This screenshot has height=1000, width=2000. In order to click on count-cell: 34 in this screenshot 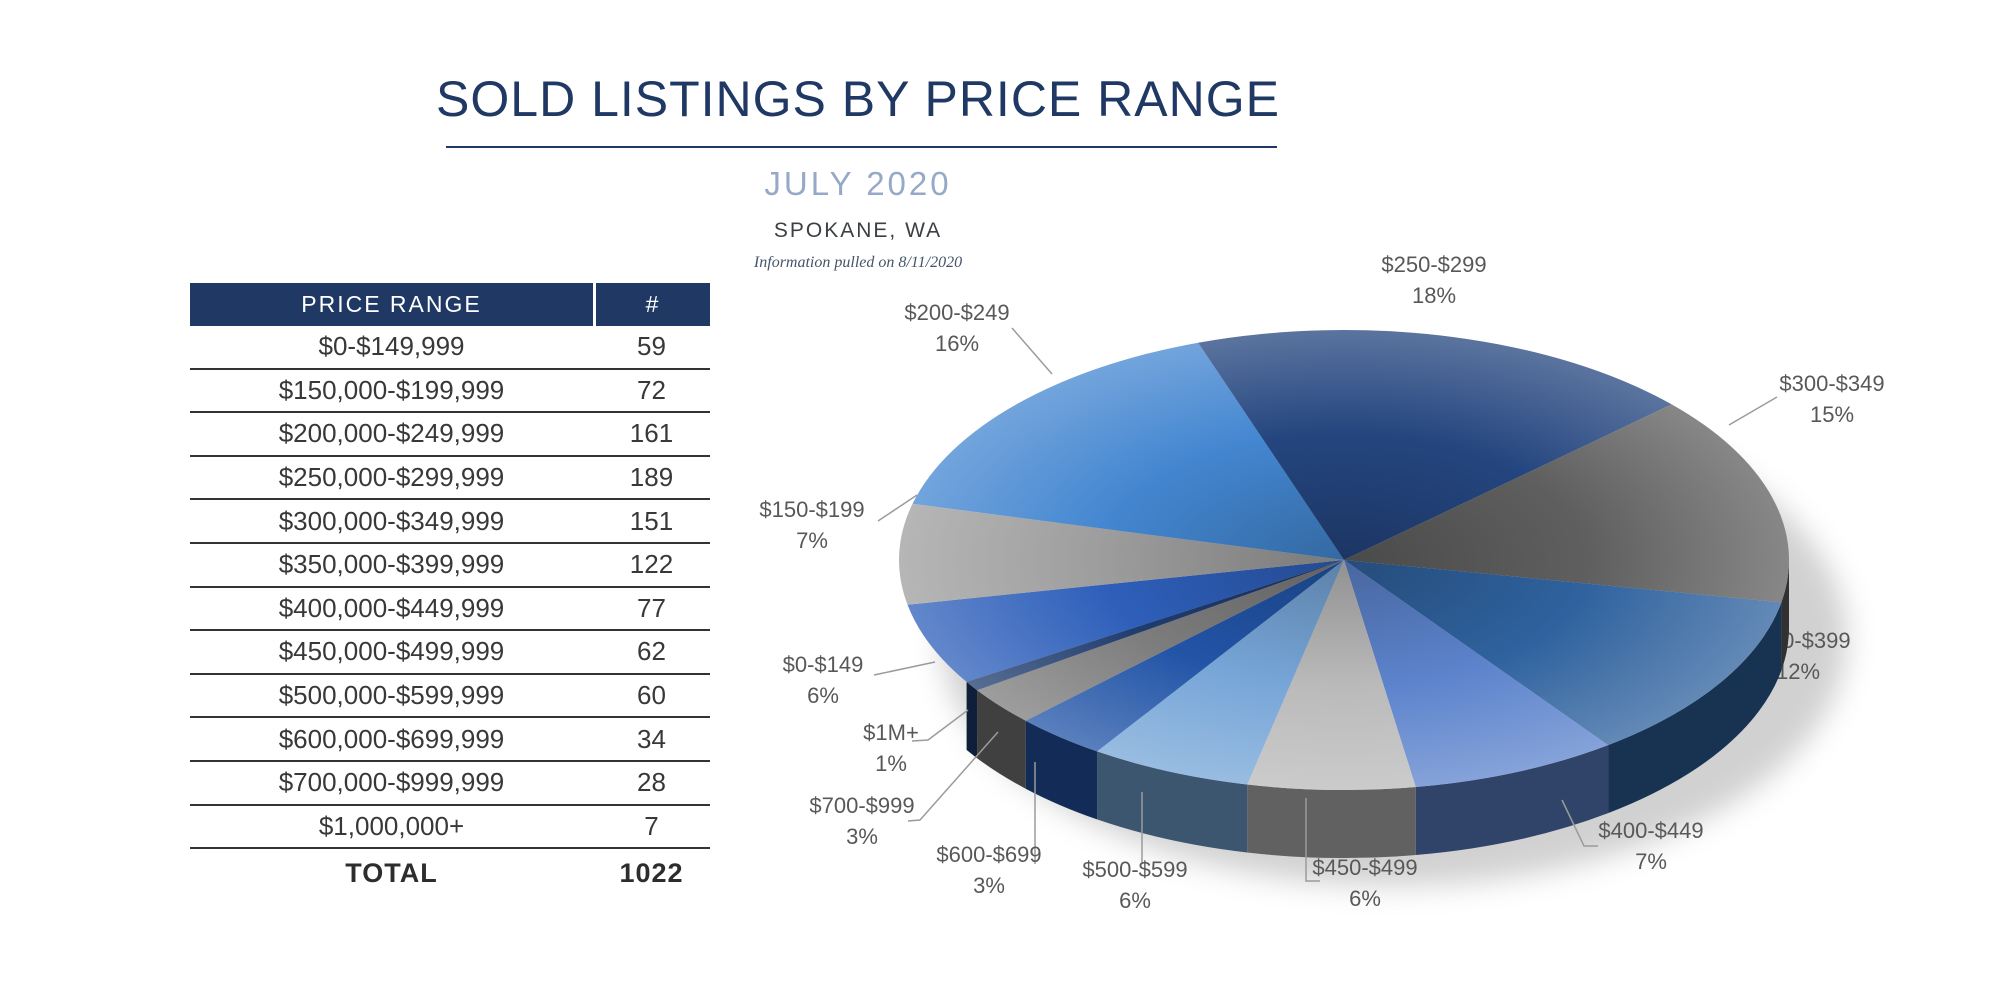, I will do `click(651, 738)`.